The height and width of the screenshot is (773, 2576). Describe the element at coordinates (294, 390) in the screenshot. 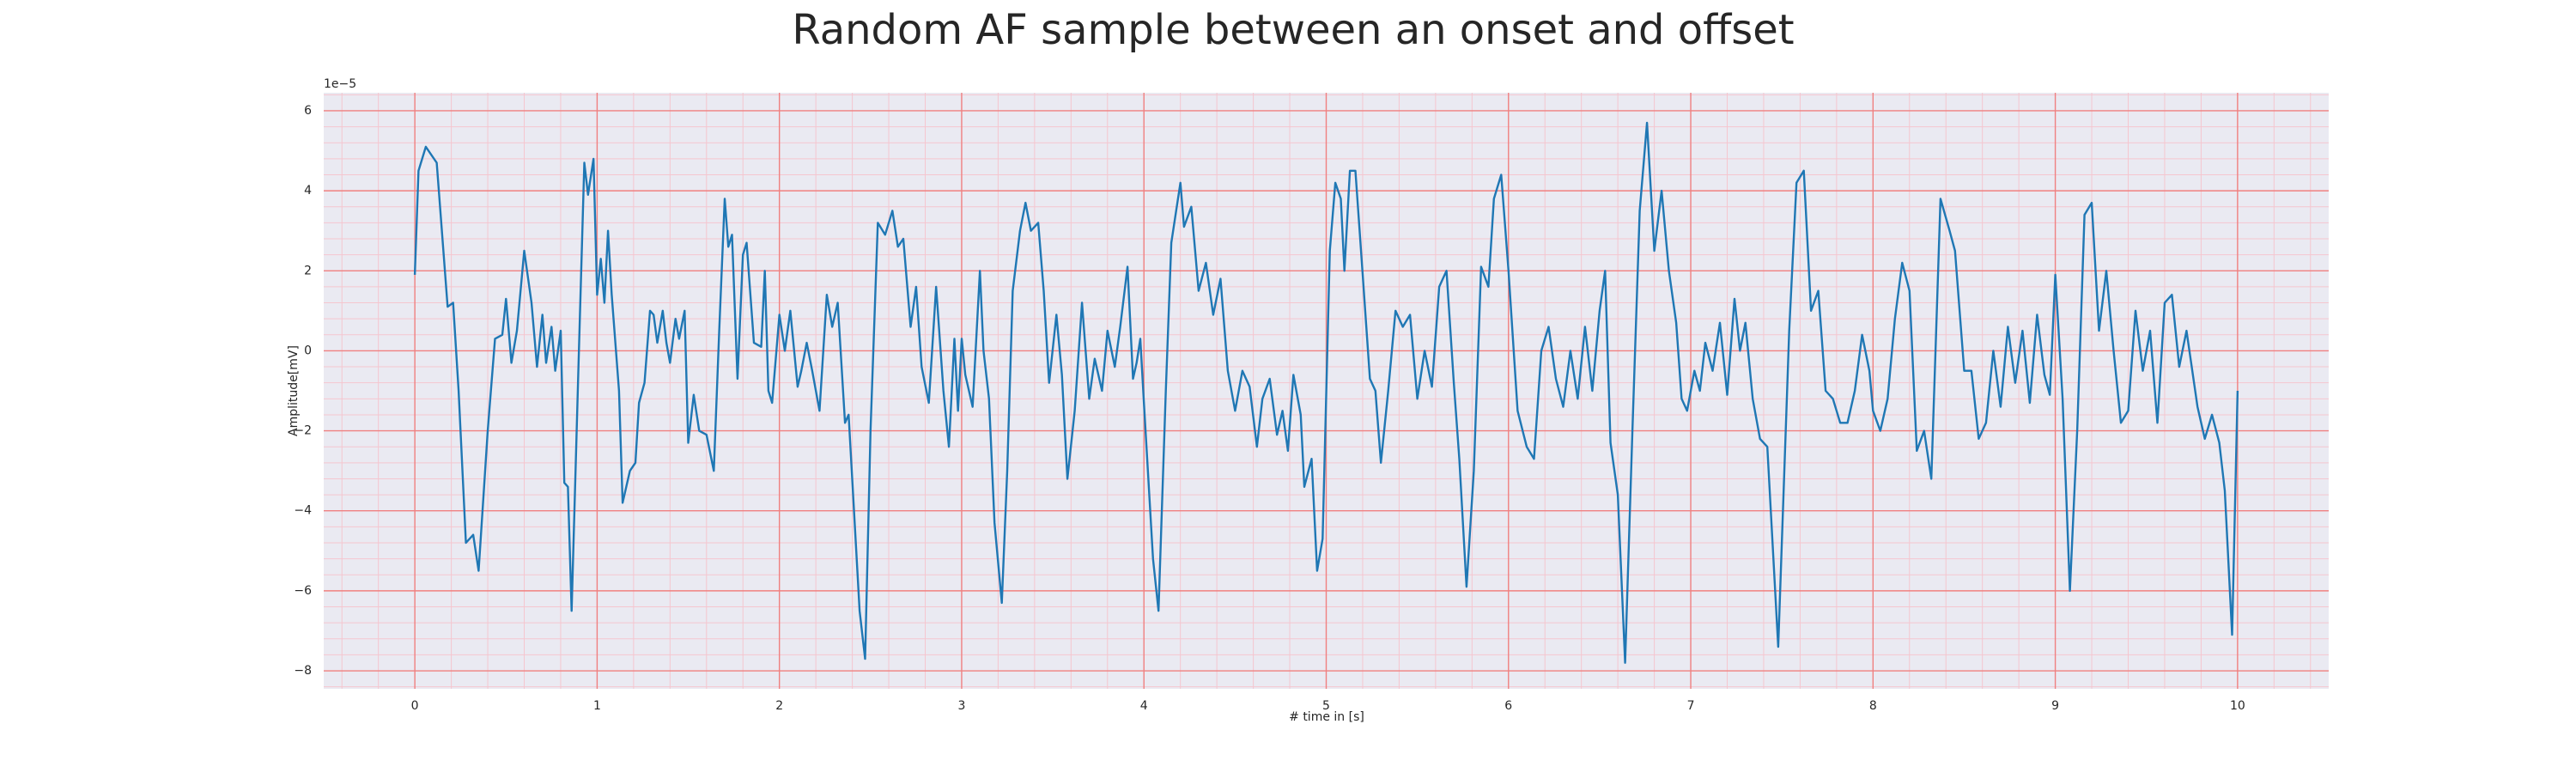

I see `y-axis-label: Amplitude[mV]` at that location.